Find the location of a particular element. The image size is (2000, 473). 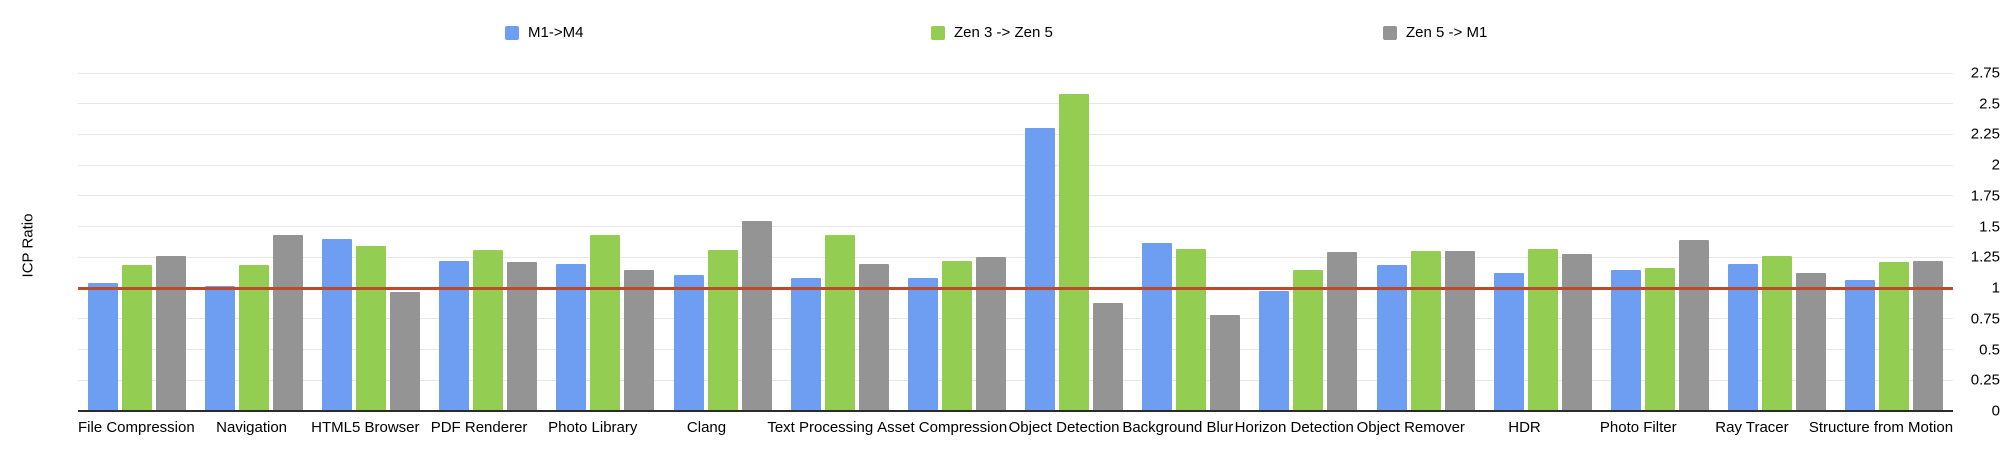

legend-item: Zen 3 -> Zen 5 is located at coordinates (992, 32).